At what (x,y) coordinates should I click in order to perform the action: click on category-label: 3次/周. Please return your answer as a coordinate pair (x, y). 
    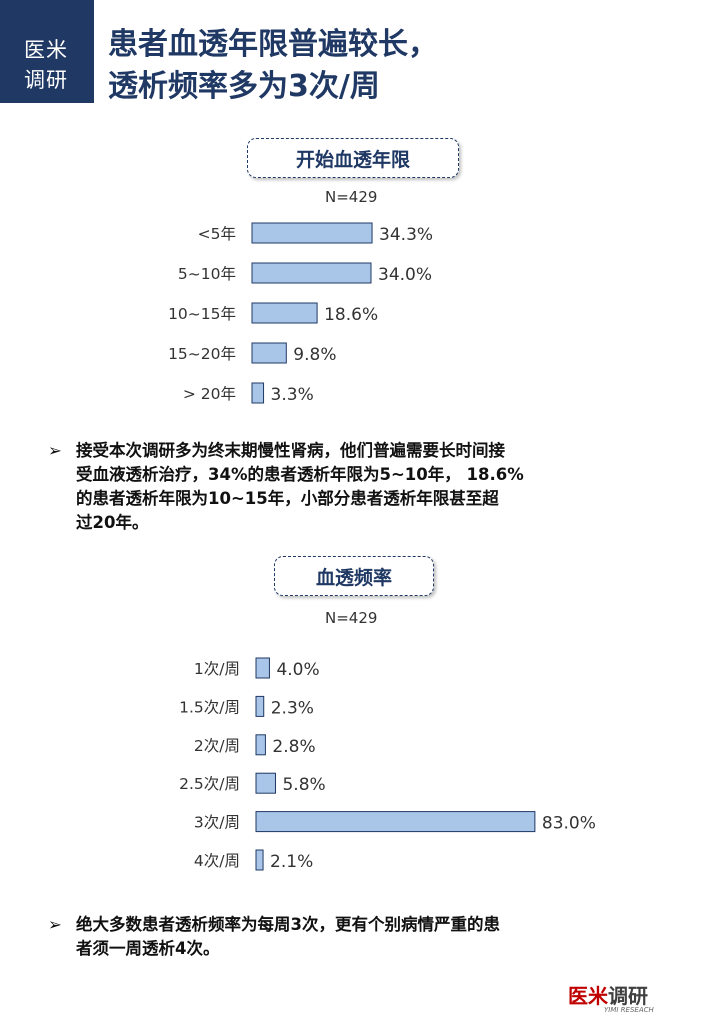
    Looking at the image, I should click on (217, 823).